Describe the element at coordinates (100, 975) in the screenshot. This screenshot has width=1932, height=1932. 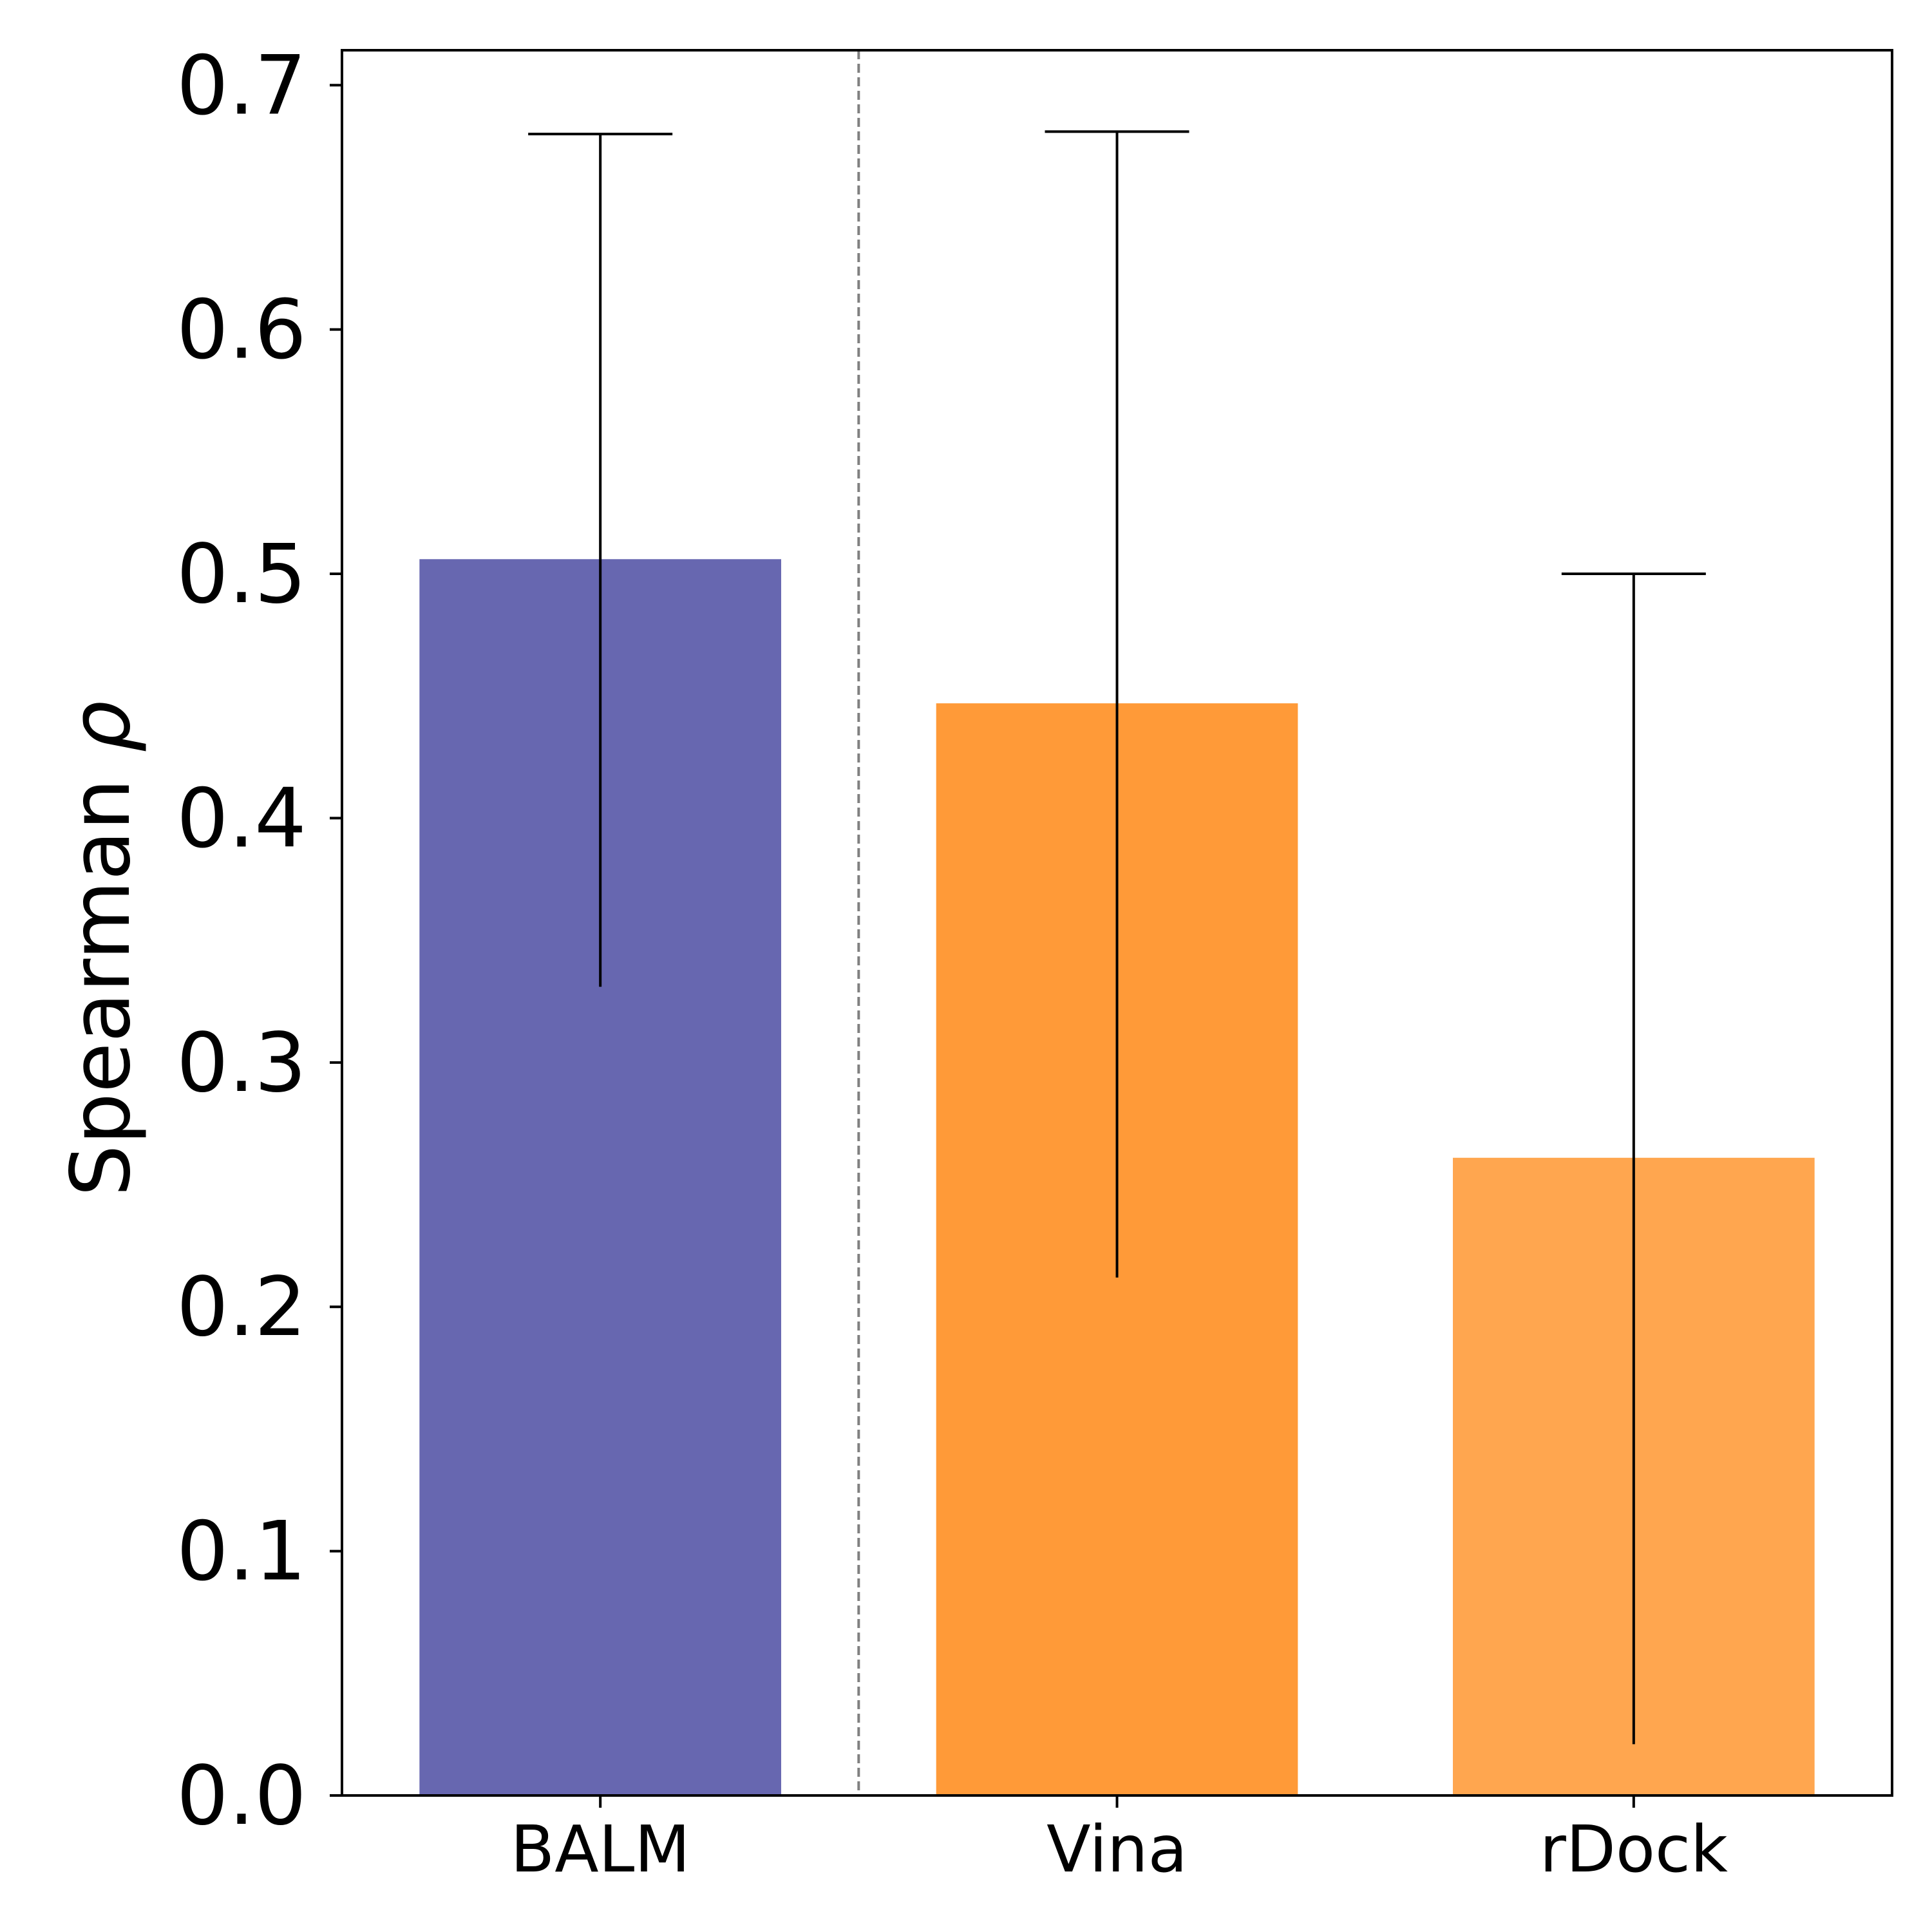
I see `y-axis-label-text: Spearman` at that location.